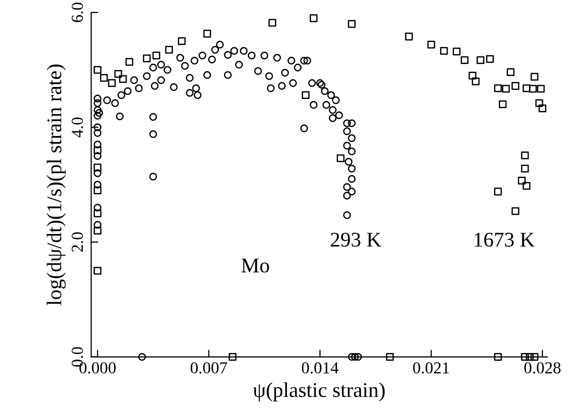 This screenshot has height=415, width=570. I want to click on annotation: 293 K, so click(356, 239).